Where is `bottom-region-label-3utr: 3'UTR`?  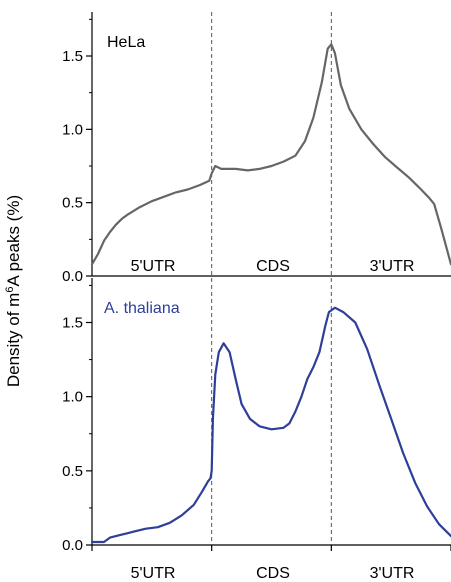
bottom-region-label-3utr: 3'UTR is located at coordinates (392, 573).